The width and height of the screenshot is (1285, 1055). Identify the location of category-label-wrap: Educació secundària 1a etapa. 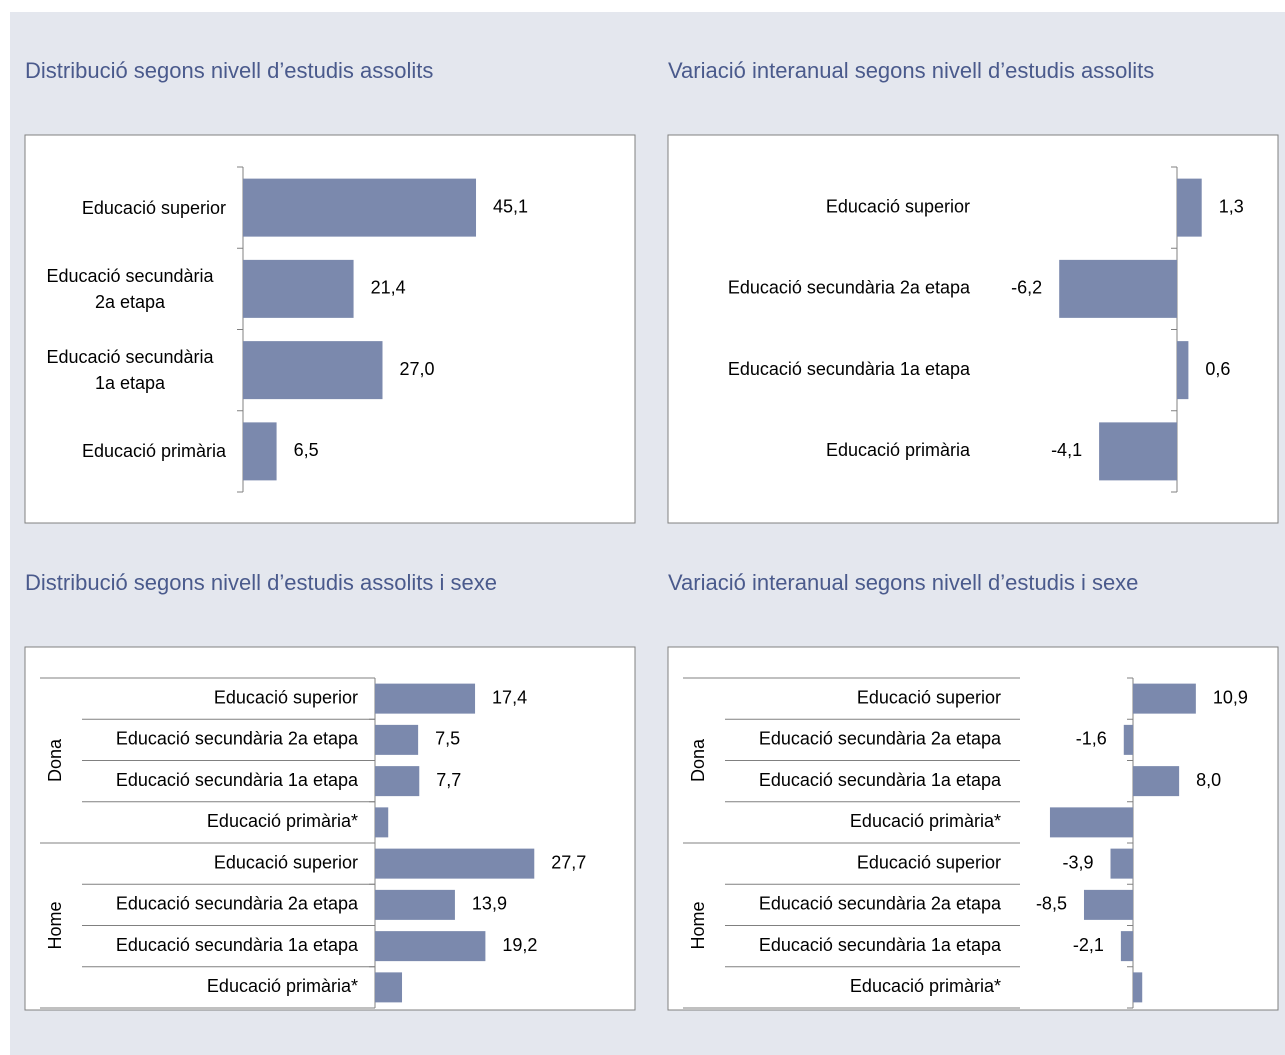
(126, 370).